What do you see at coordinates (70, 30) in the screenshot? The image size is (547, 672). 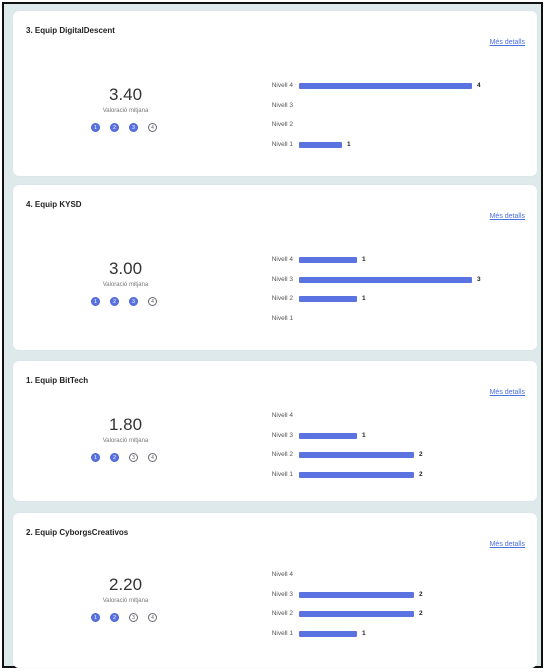 I see `team-title: 3. Equip DigitalDescent` at bounding box center [70, 30].